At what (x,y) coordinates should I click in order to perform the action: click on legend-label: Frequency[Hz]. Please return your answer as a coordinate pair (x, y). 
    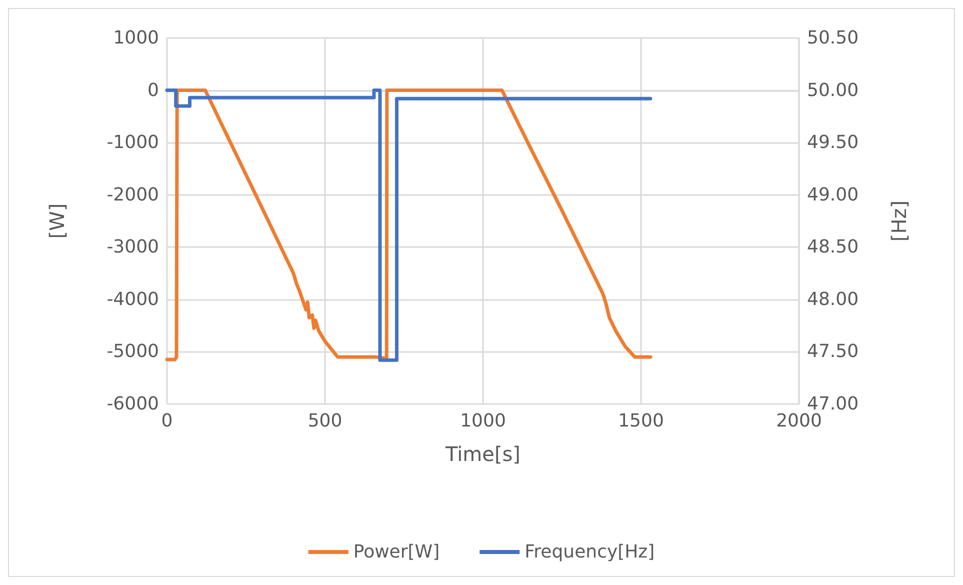
    Looking at the image, I should click on (589, 552).